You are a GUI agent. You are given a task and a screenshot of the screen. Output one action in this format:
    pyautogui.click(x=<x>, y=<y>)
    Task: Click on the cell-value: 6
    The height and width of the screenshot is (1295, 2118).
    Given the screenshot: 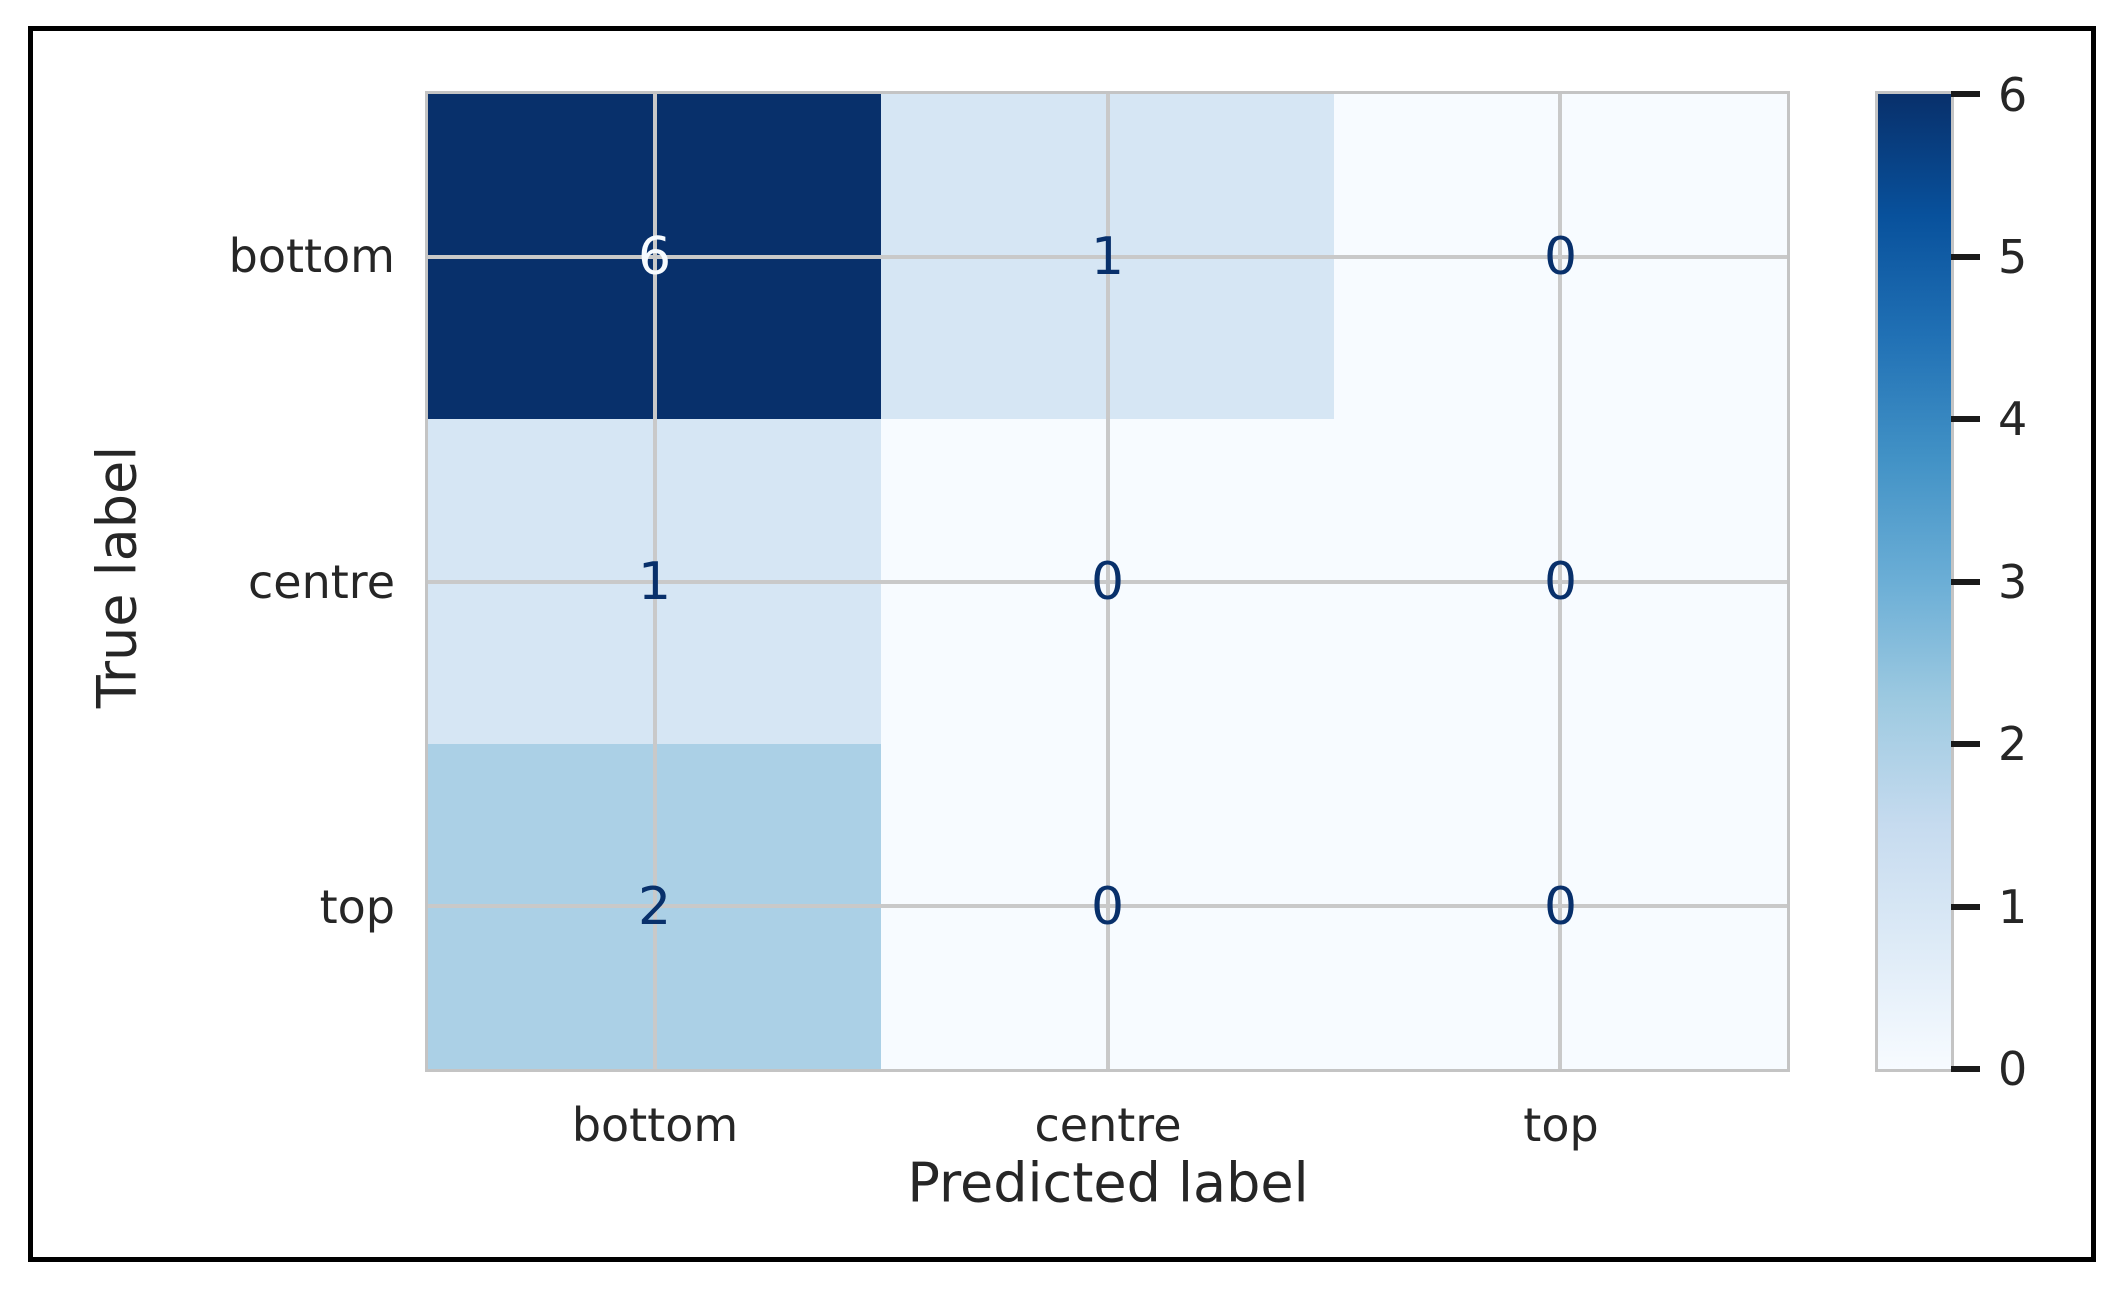 What is the action you would take?
    pyautogui.click(x=654, y=256)
    